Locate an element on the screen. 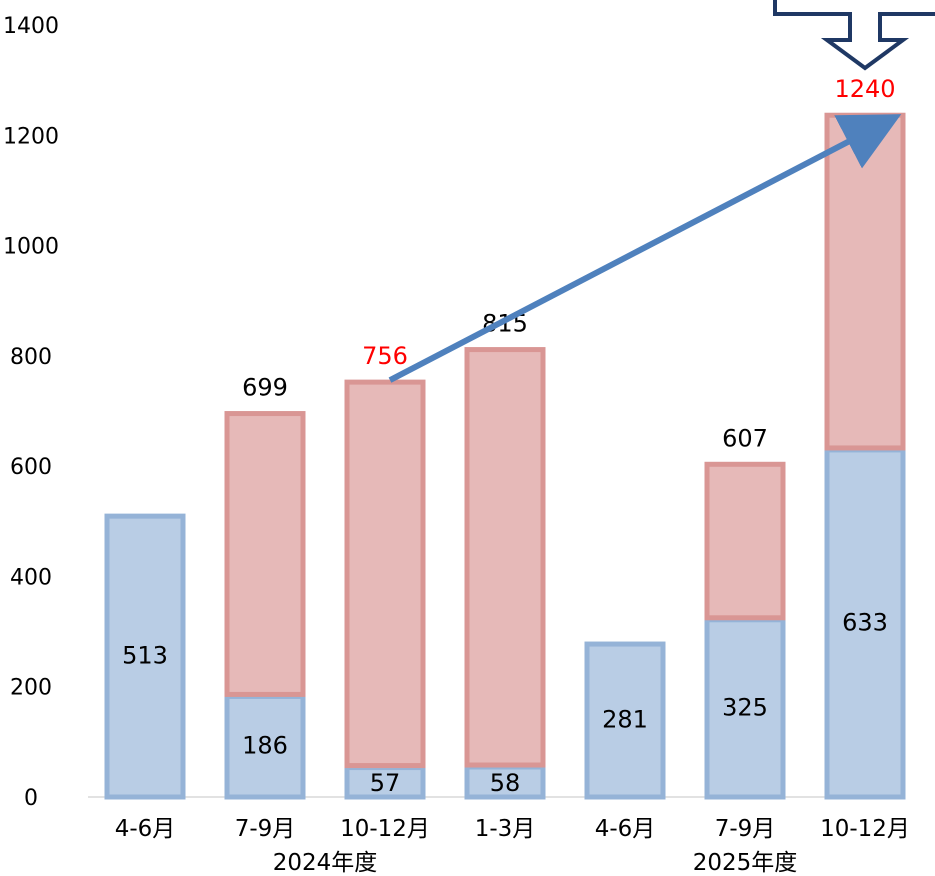 Image resolution: width=935 pixels, height=876 pixels. total-value-label: 756 is located at coordinates (385, 356).